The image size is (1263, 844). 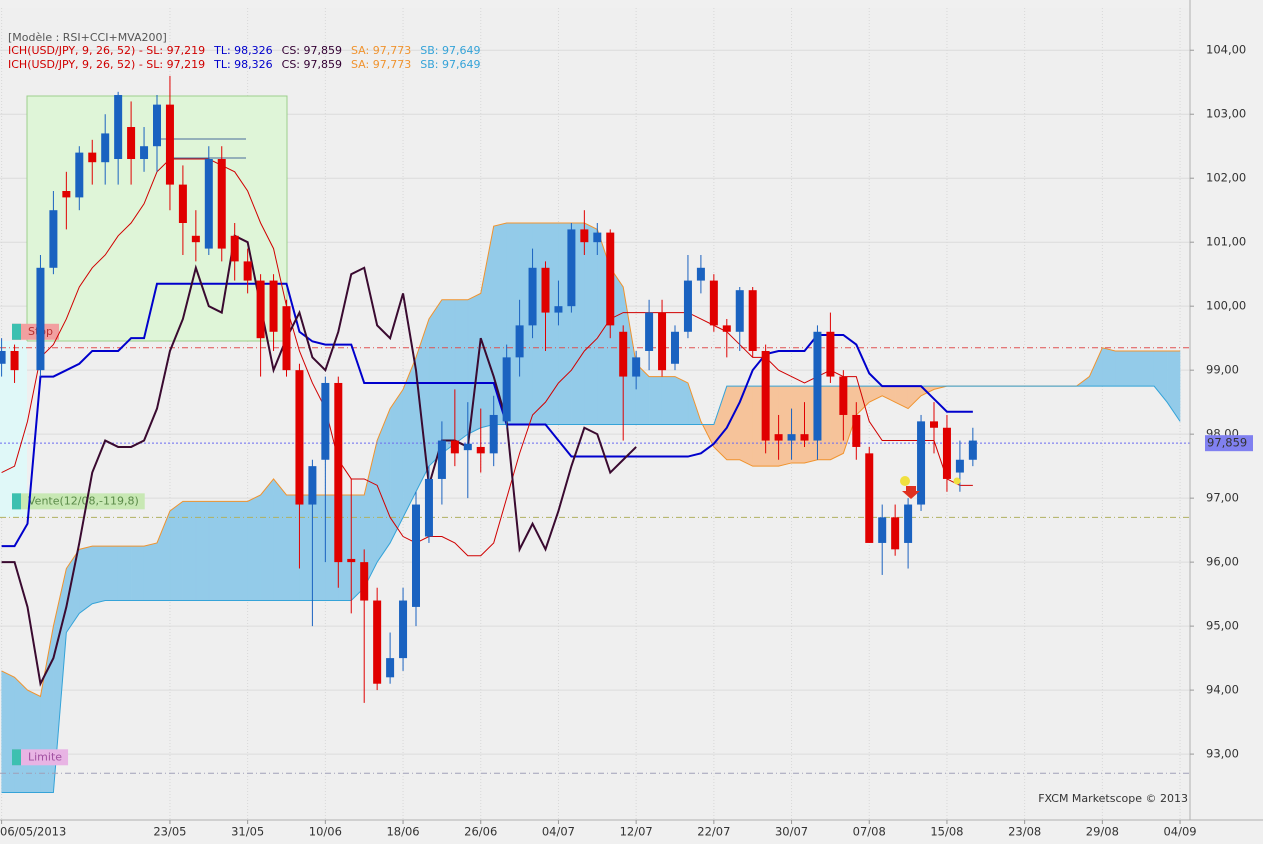 What do you see at coordinates (33, 832) in the screenshot?
I see `x-tick-label: 06/05/2013` at bounding box center [33, 832].